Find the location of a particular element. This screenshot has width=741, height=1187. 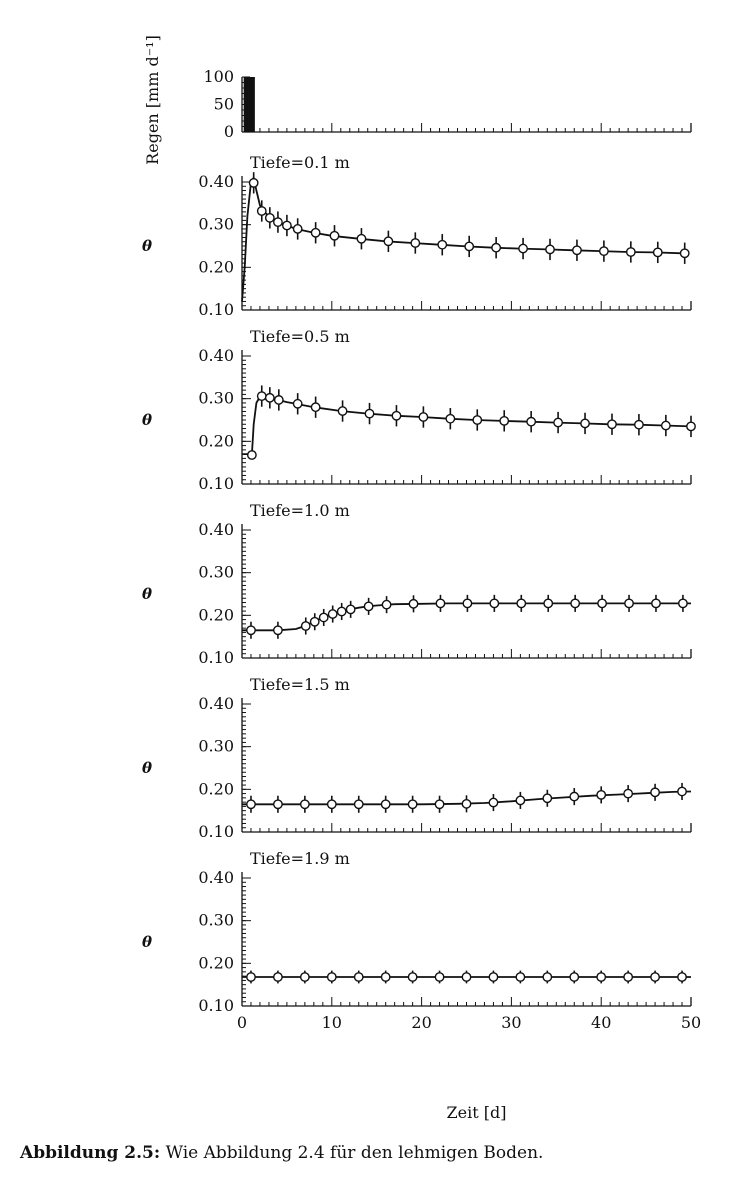

x-tick-label: 20 is located at coordinates (421, 1022).